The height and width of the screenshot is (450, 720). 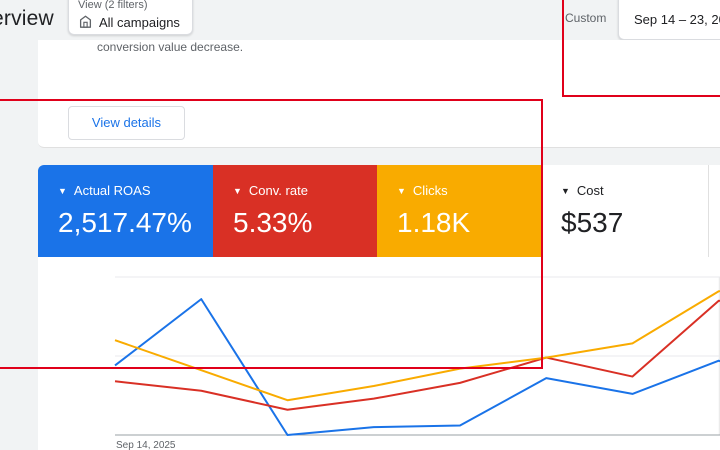 I want to click on metric-label-cost: ▼ Cost, so click(x=582, y=190).